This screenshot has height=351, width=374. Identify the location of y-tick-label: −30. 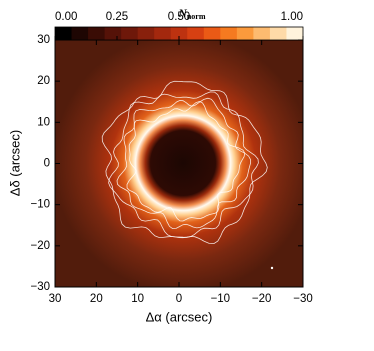
(40, 287).